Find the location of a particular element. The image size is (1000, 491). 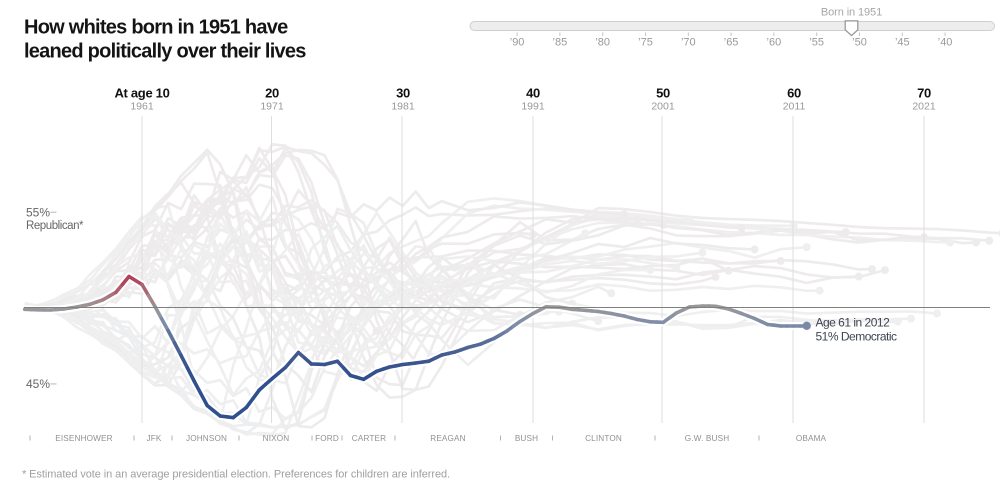

svg-text: Age 61 in 2012 is located at coordinates (853, 323).